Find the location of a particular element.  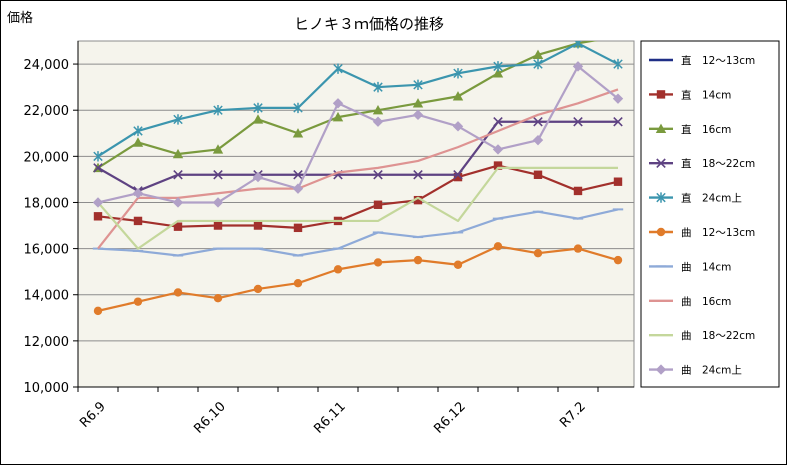

y-tick-label: 18,000 is located at coordinates (47, 203).